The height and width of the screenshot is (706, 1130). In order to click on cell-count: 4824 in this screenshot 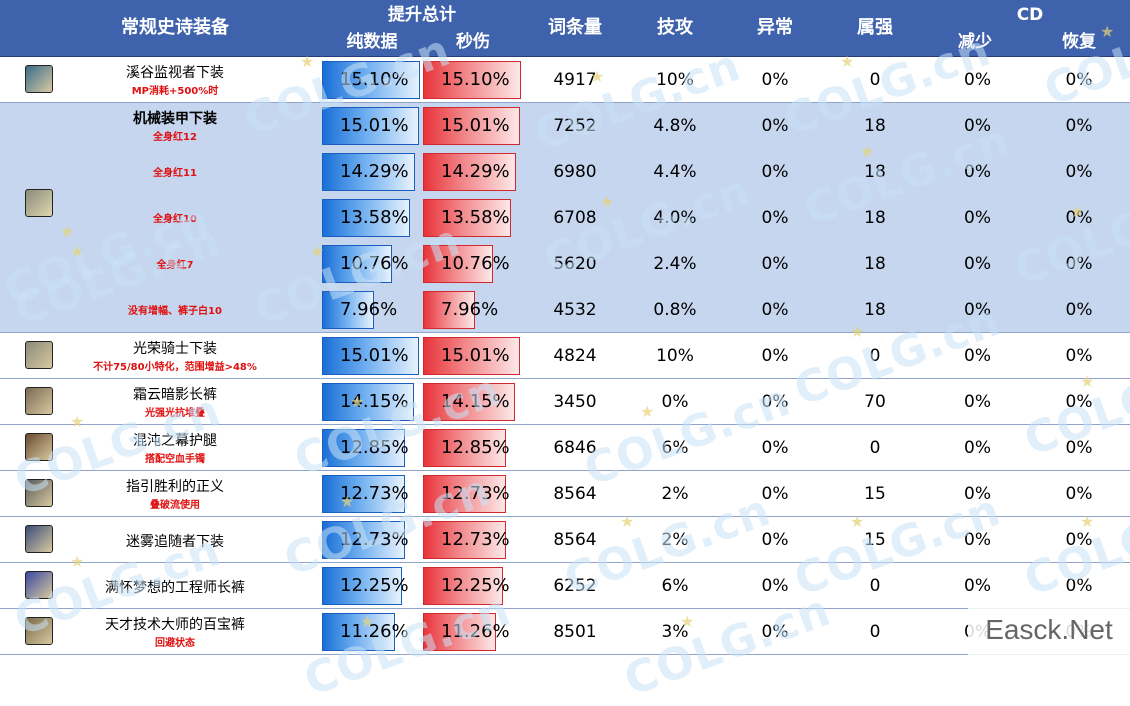, I will do `click(575, 356)`.